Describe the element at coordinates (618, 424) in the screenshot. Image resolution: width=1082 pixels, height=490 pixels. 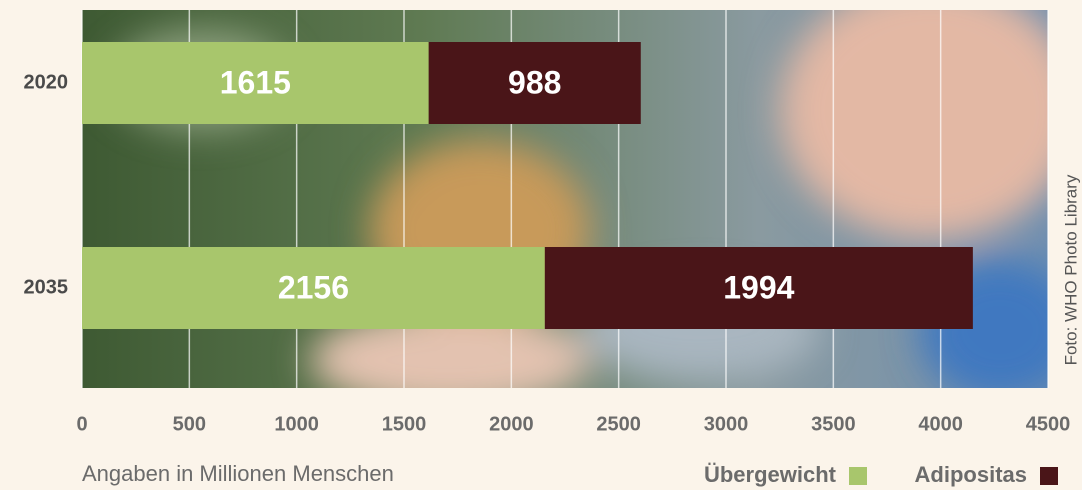
I see `x-tick-label: 2500` at that location.